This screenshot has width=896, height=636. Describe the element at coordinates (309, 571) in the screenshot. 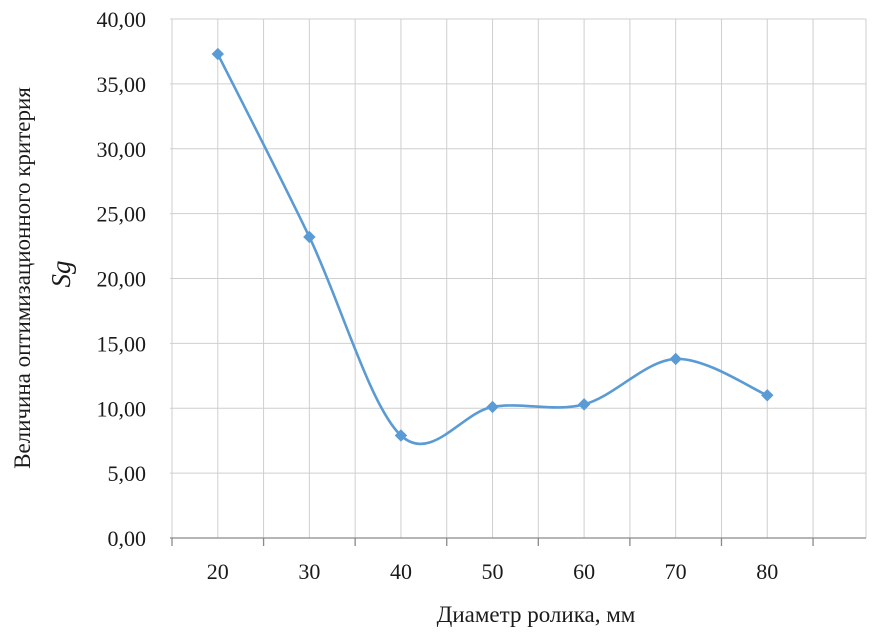

I see `x-tick-label: 30` at that location.